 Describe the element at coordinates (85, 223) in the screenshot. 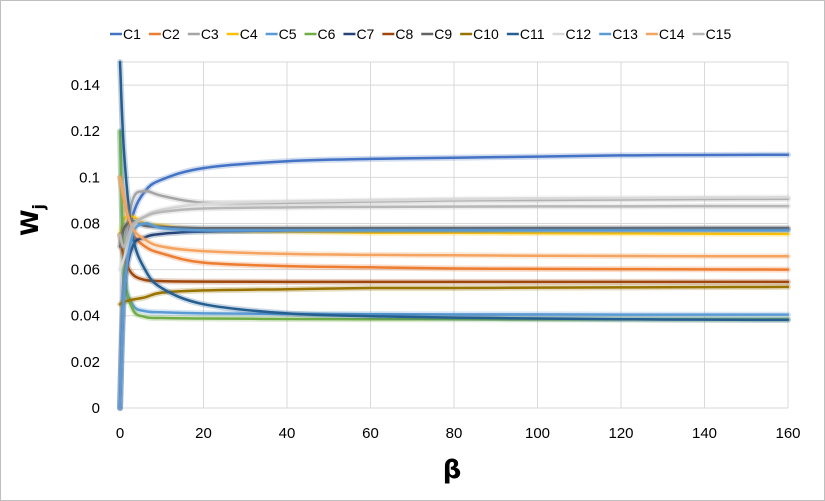

I see `y-tick-label: 0.08` at that location.